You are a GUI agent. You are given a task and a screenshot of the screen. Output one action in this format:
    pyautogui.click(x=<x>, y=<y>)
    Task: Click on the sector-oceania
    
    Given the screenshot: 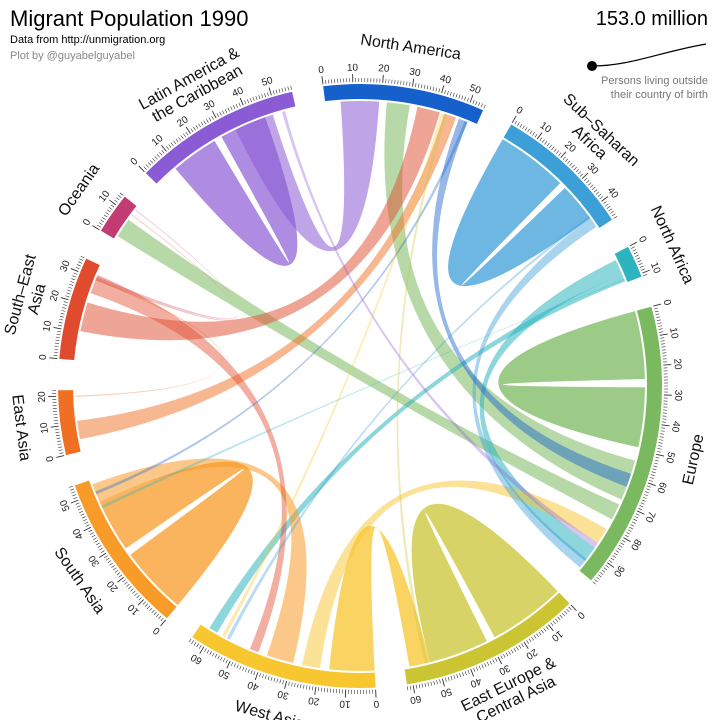 What is the action you would take?
    pyautogui.click(x=118, y=217)
    